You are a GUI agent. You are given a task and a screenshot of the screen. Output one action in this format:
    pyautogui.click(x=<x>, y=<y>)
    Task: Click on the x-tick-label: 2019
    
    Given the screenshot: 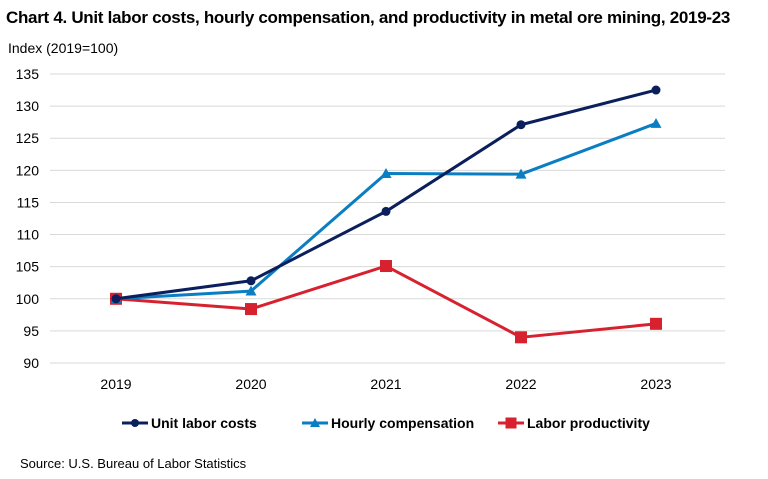 What is the action you would take?
    pyautogui.click(x=115, y=384)
    